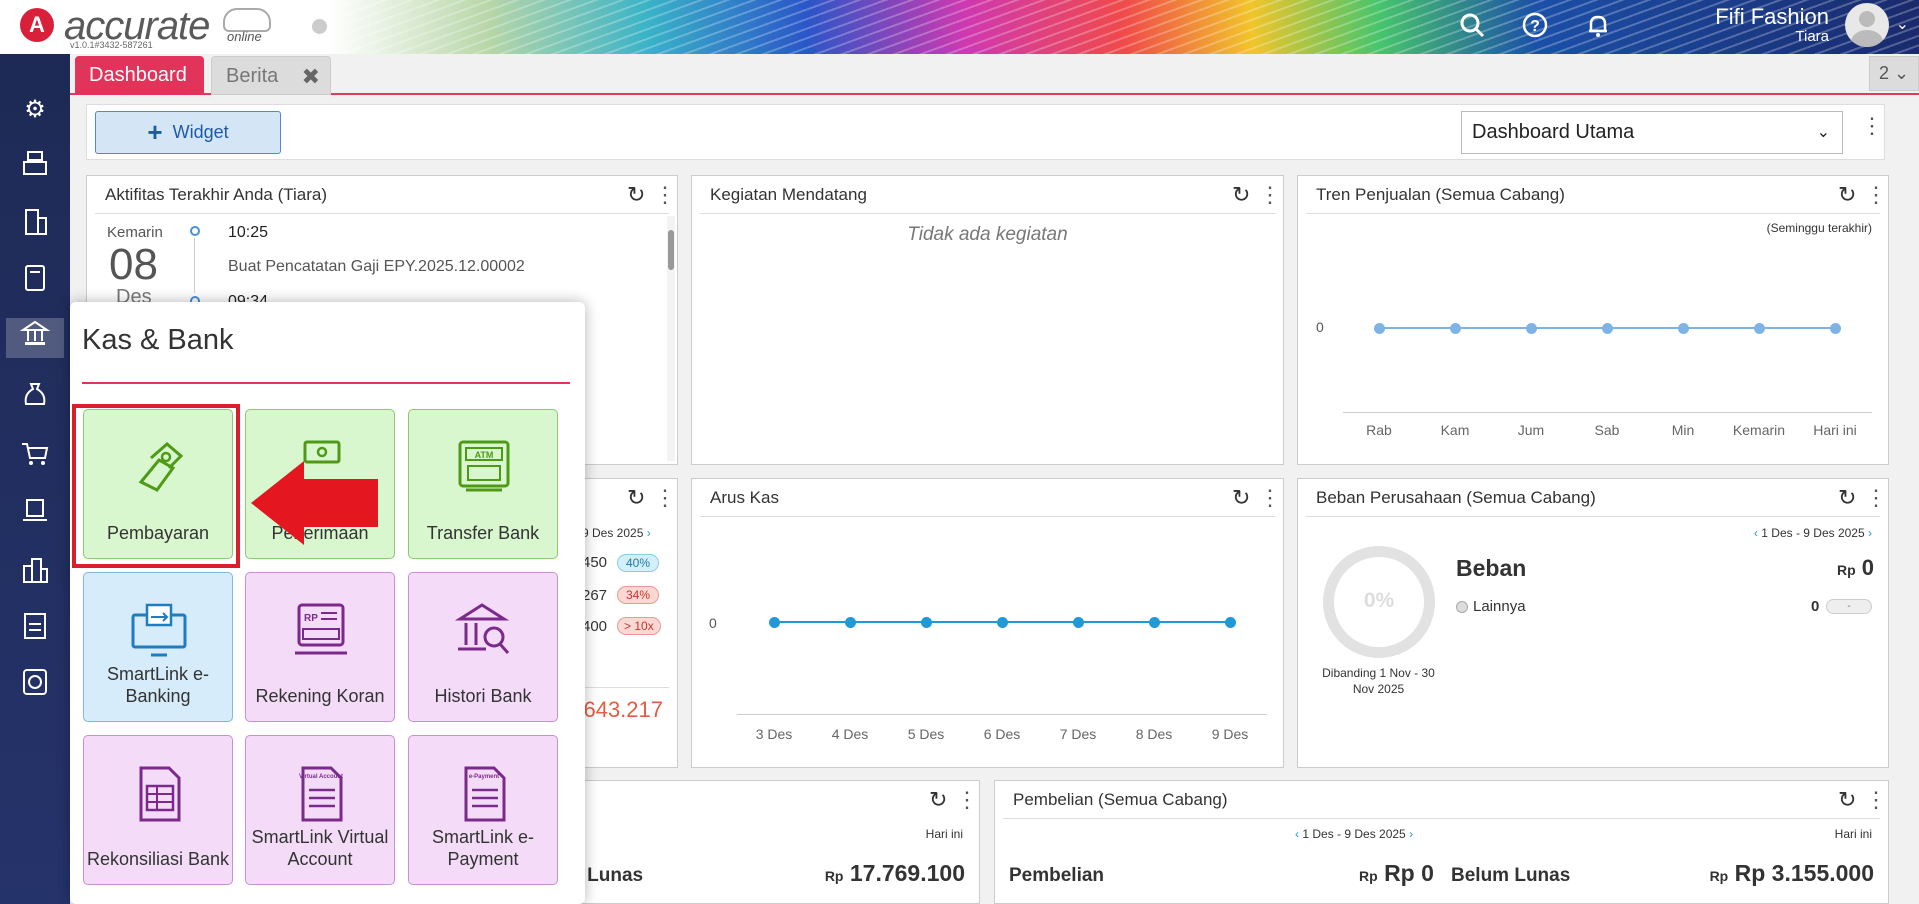  I want to click on icon-text: e-Payment, so click(484, 777).